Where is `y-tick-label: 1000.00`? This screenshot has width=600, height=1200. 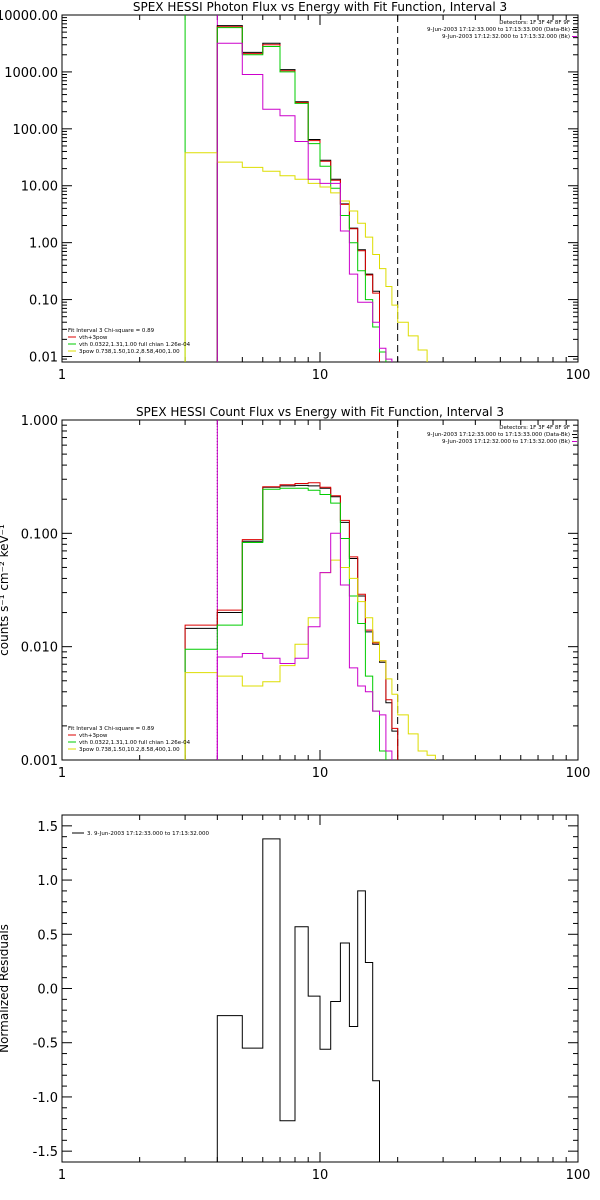 y-tick-label: 1000.00 is located at coordinates (31, 73).